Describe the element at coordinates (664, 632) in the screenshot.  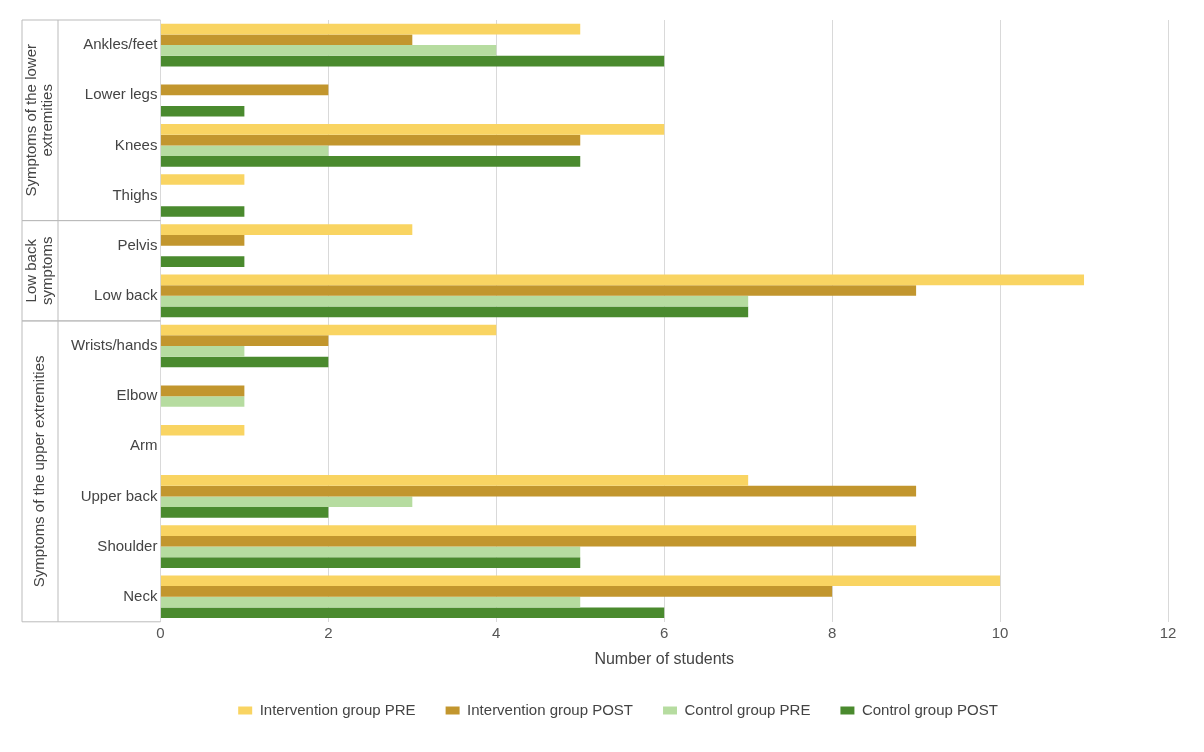
I see `x-tick-label: 6` at that location.